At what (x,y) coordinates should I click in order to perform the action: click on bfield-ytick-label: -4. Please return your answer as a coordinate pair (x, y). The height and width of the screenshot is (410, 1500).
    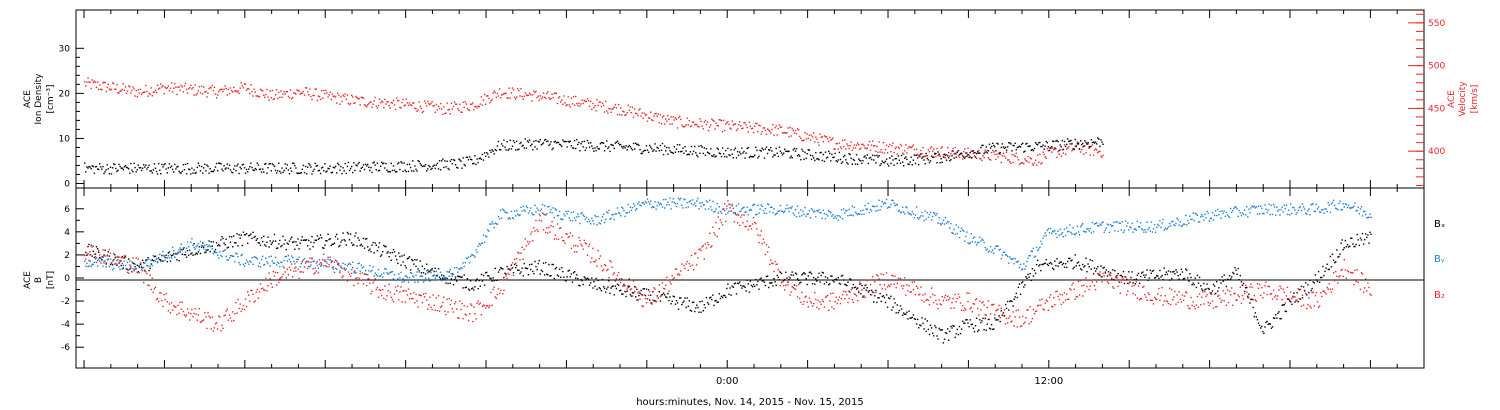
    Looking at the image, I should click on (65, 325).